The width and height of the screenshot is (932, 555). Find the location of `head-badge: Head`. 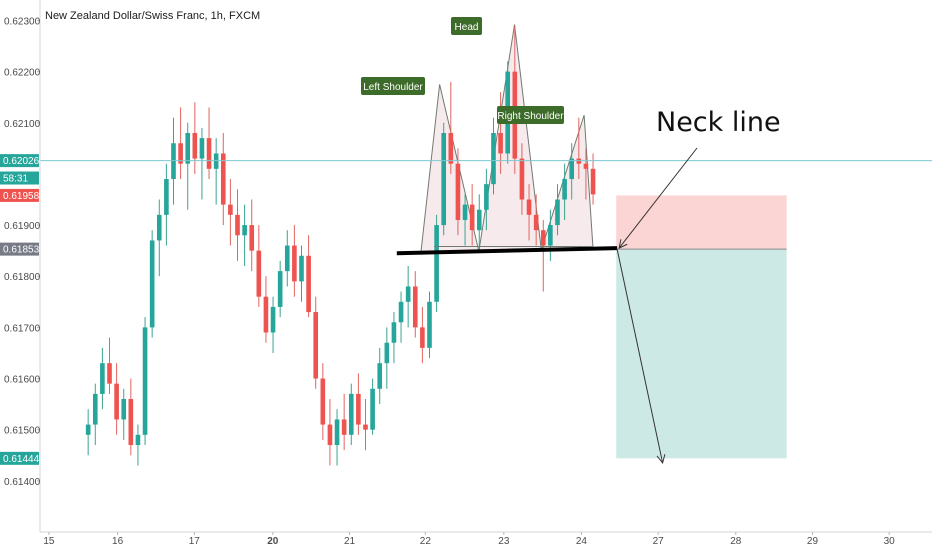

head-badge: Head is located at coordinates (466, 26).